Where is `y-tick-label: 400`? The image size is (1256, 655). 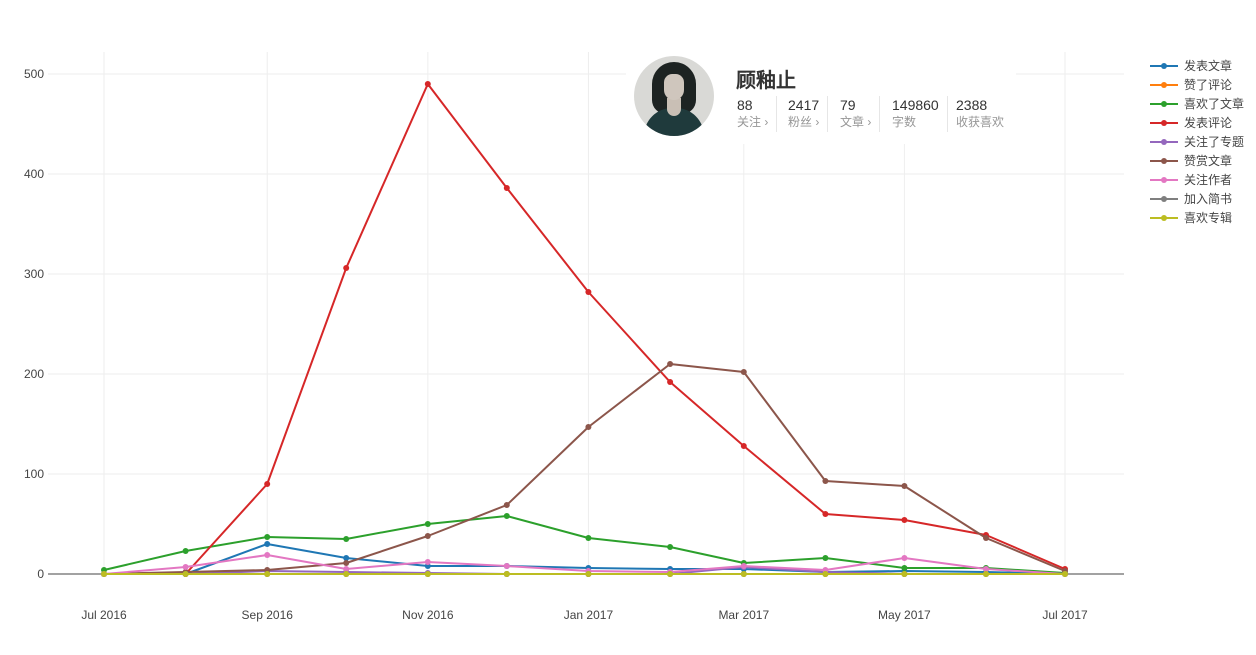
y-tick-label: 400 is located at coordinates (34, 174).